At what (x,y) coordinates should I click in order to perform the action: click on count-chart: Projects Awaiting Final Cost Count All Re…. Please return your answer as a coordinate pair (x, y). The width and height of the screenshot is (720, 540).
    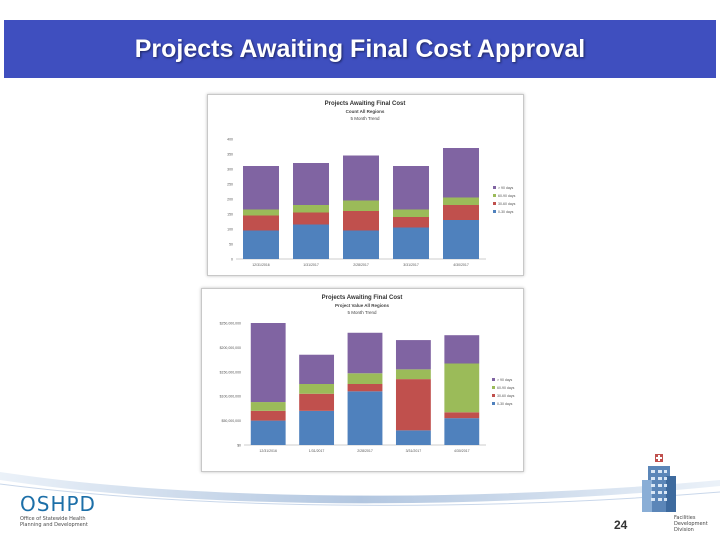
    Looking at the image, I should click on (365, 185).